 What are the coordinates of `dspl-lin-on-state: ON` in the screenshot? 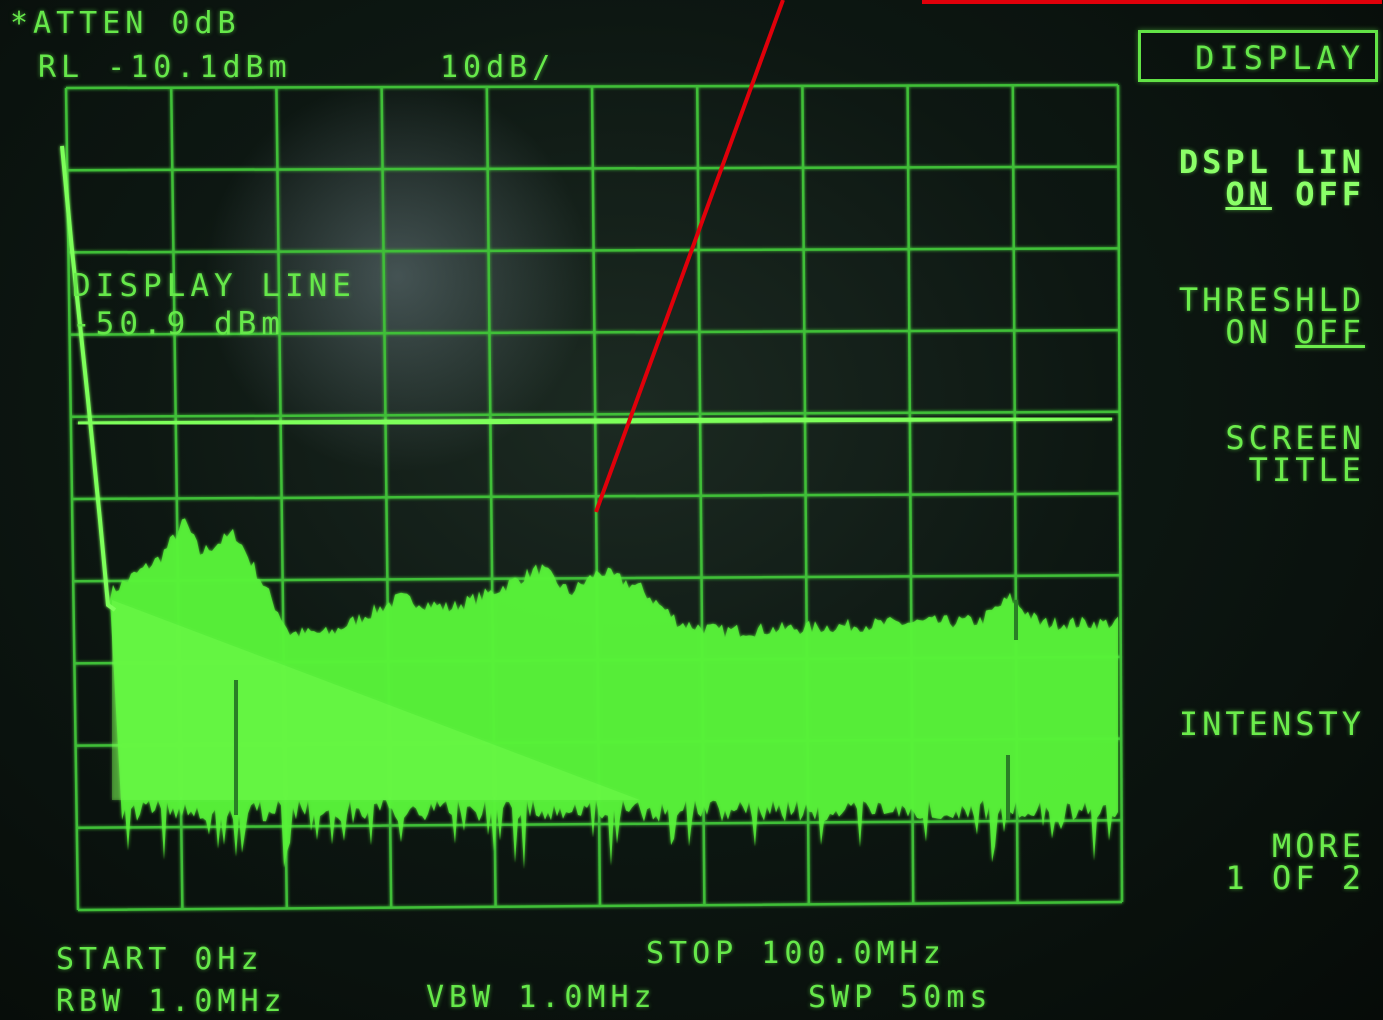 It's located at (1248, 194).